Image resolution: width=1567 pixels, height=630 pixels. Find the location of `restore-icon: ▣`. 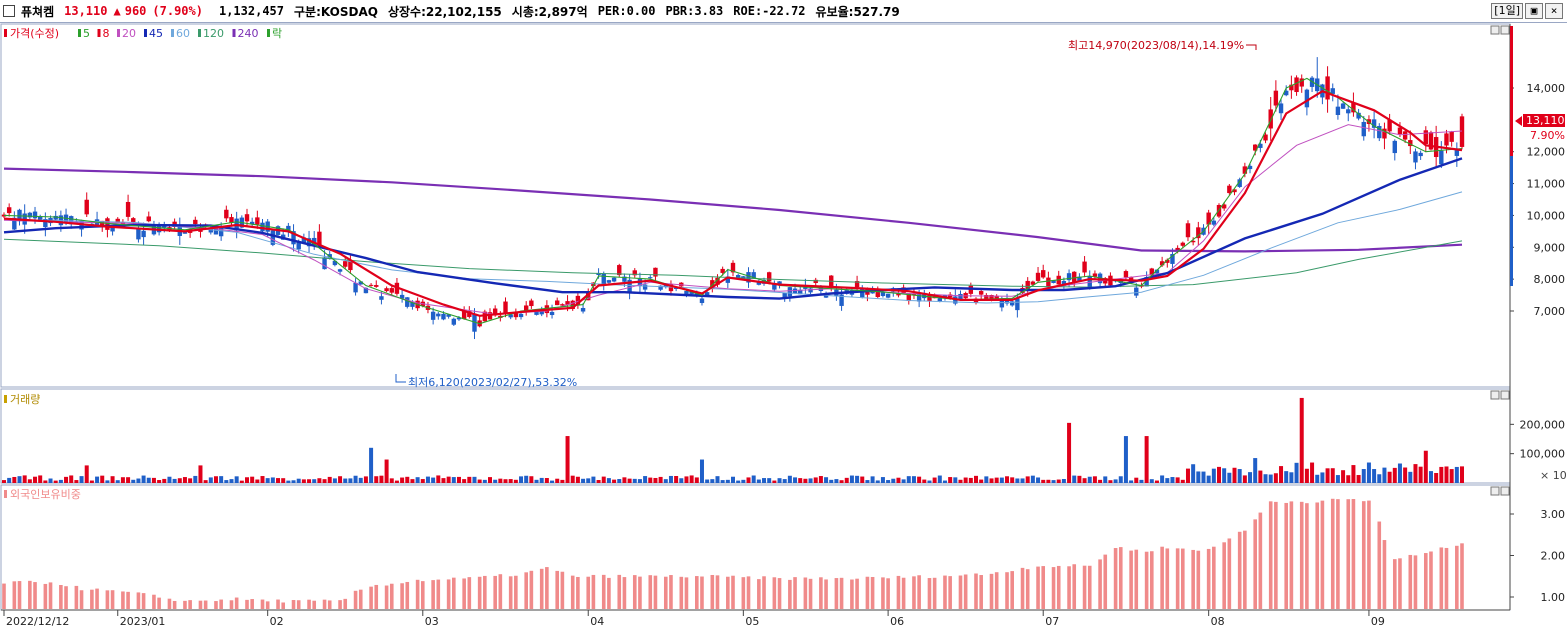

restore-icon: ▣ is located at coordinates (1534, 11).